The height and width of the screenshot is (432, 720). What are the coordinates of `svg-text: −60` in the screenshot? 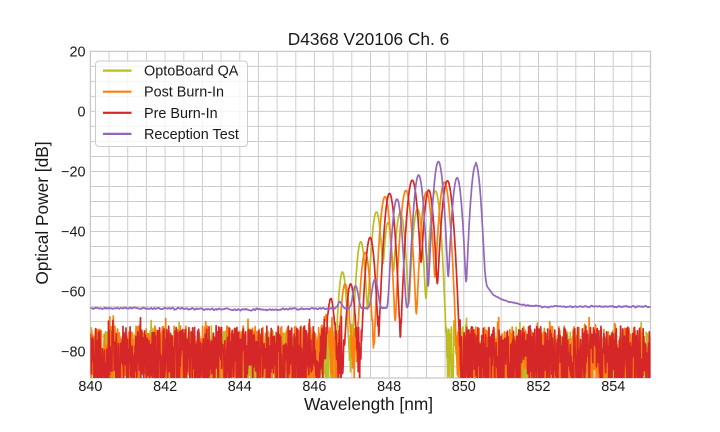 It's located at (73, 293).